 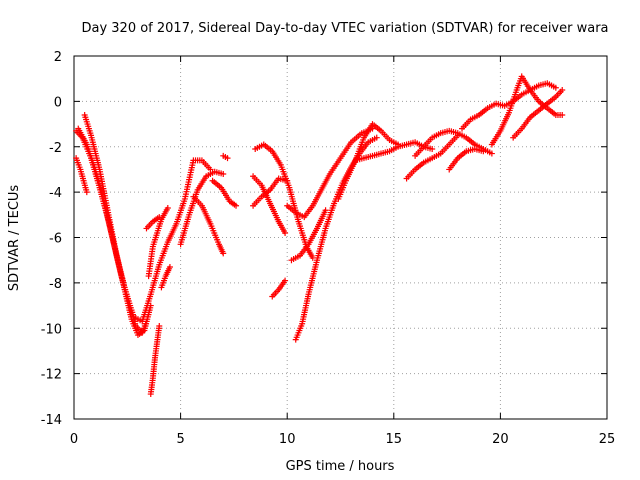 What do you see at coordinates (55, 193) in the screenshot?
I see `y-tick-label: -4` at bounding box center [55, 193].